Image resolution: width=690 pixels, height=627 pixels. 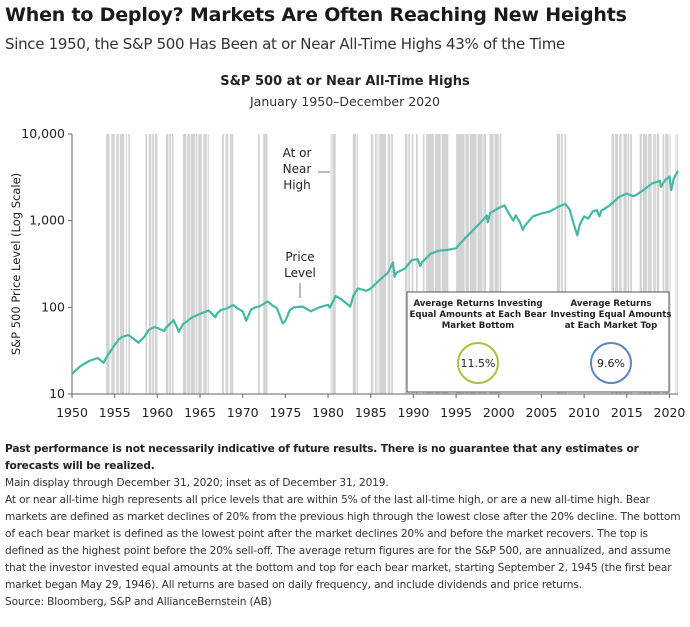 I want to click on inset-right-circle, so click(x=611, y=363).